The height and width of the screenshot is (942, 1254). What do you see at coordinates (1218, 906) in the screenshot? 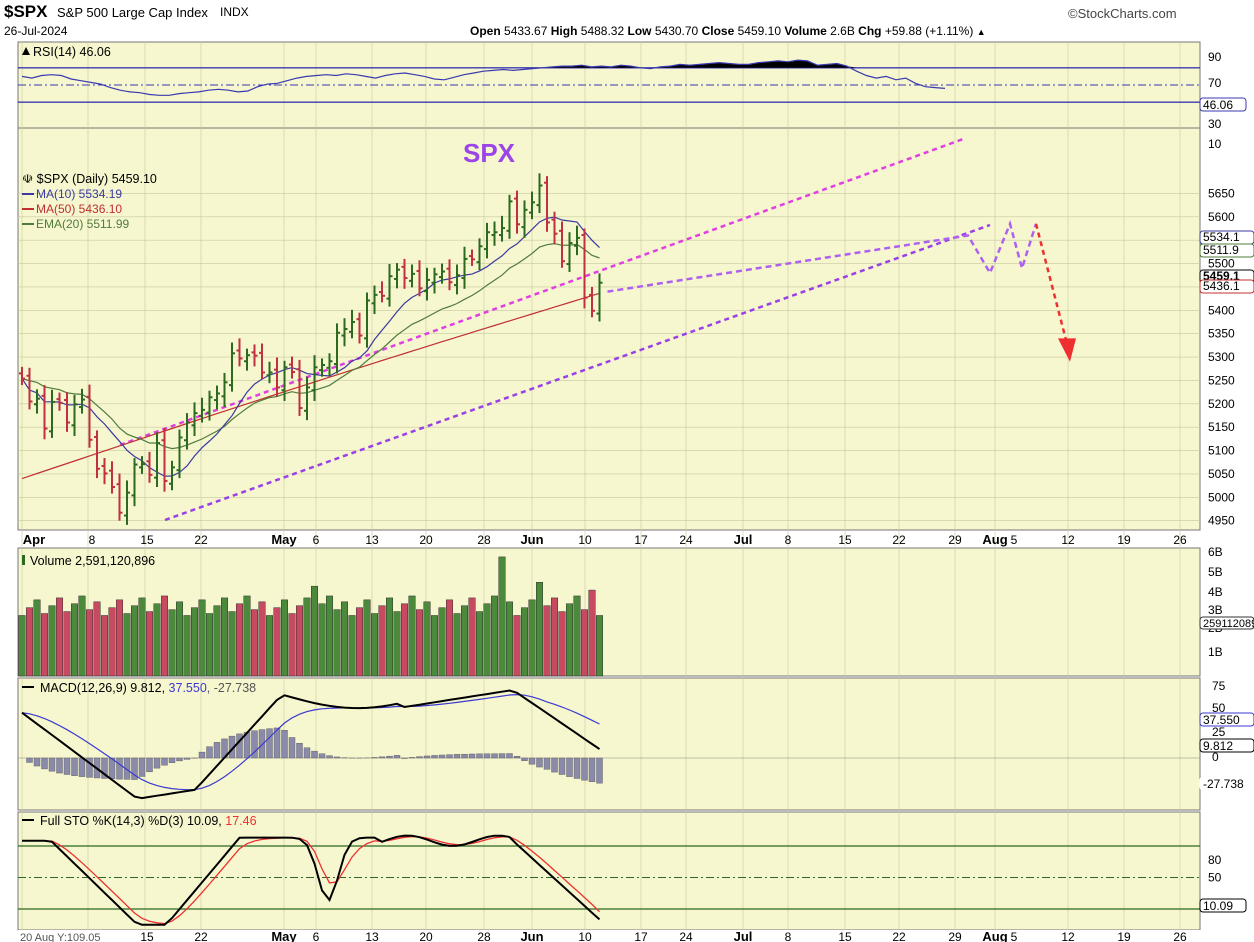
I see `sto-value-tag: 10.09` at bounding box center [1218, 906].